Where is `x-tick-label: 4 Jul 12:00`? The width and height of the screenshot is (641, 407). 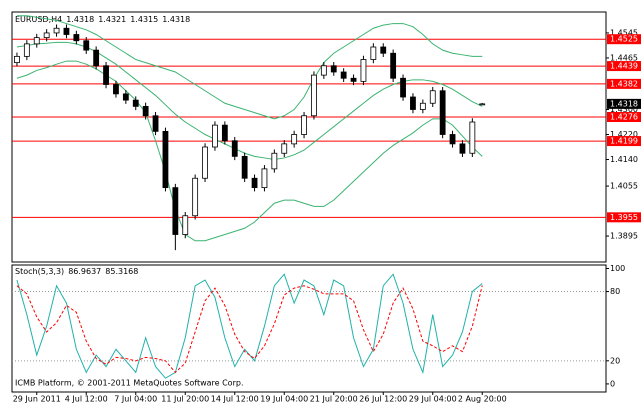
x-tick-label: 4 Jul 12:00 is located at coordinates (86, 399).